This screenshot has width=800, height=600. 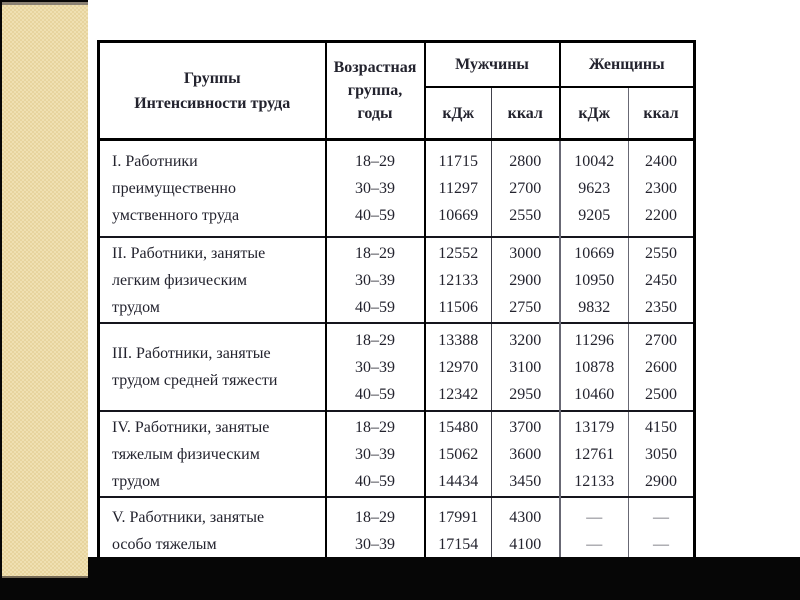 I want to click on header-men-kcal: ккал, so click(x=525, y=113).